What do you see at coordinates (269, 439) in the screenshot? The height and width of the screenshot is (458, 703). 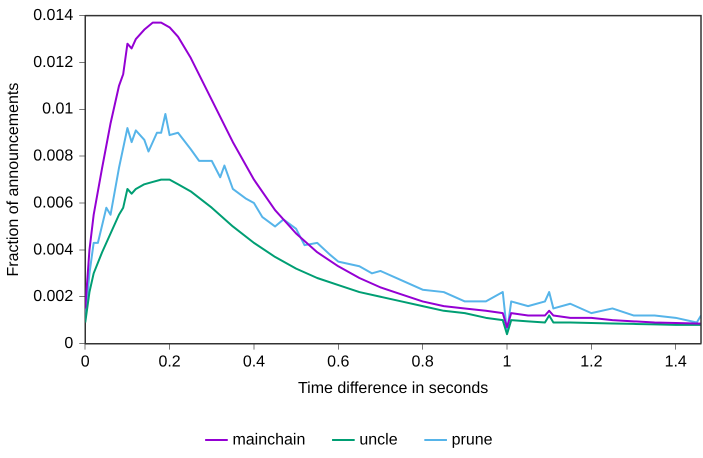 I see `legend-label: mainchain` at bounding box center [269, 439].